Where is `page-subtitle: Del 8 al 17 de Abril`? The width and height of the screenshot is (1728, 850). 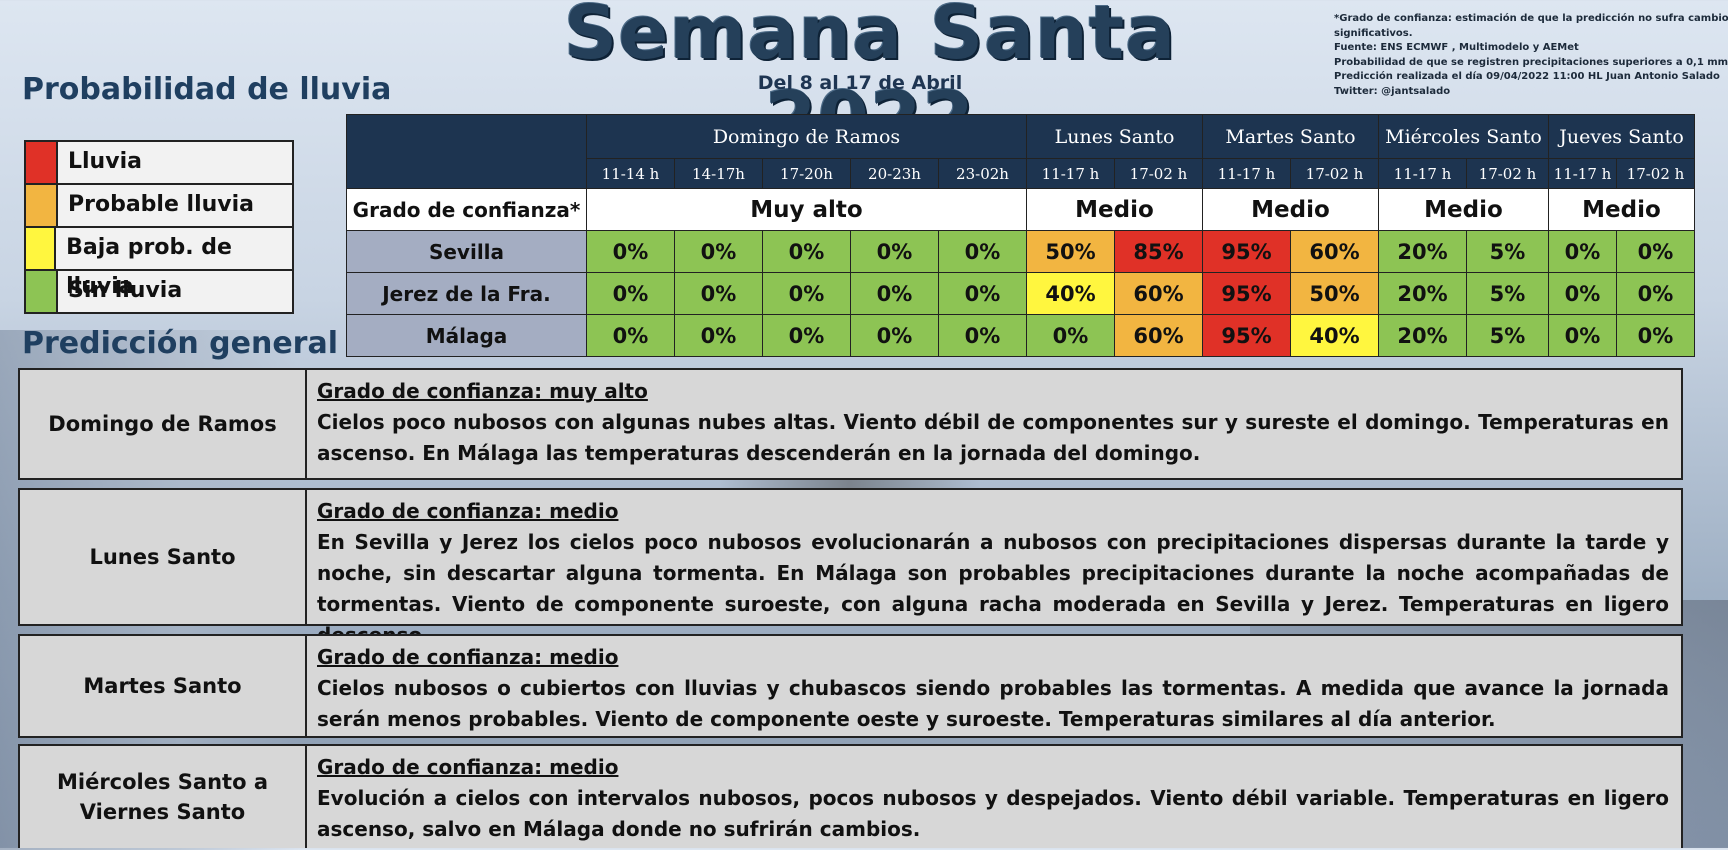
page-subtitle: Del 8 al 17 de Abril is located at coordinates (860, 83).